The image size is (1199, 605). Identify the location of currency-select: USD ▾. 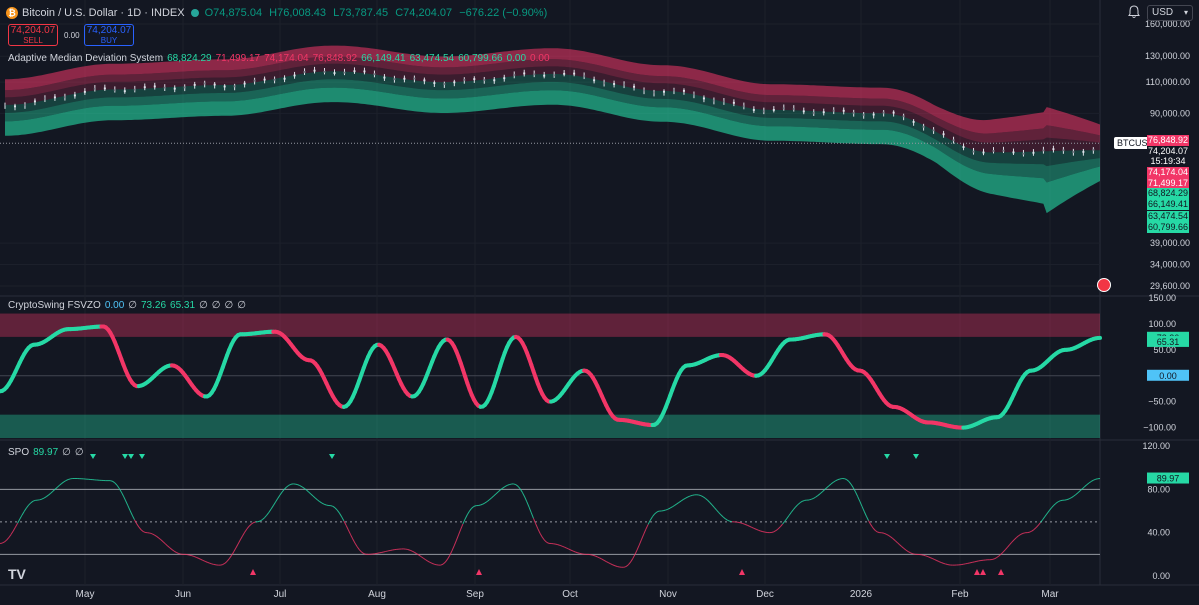
(1170, 13).